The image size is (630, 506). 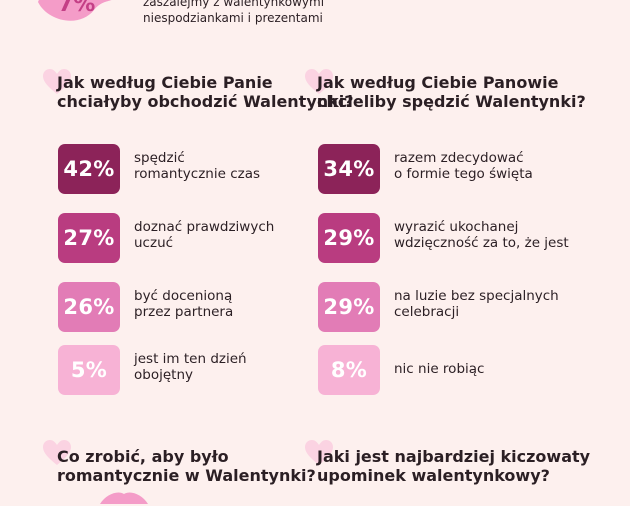 What do you see at coordinates (233, 18) in the screenshot?
I see `top-note-line: niespodziankami i prezentami` at bounding box center [233, 18].